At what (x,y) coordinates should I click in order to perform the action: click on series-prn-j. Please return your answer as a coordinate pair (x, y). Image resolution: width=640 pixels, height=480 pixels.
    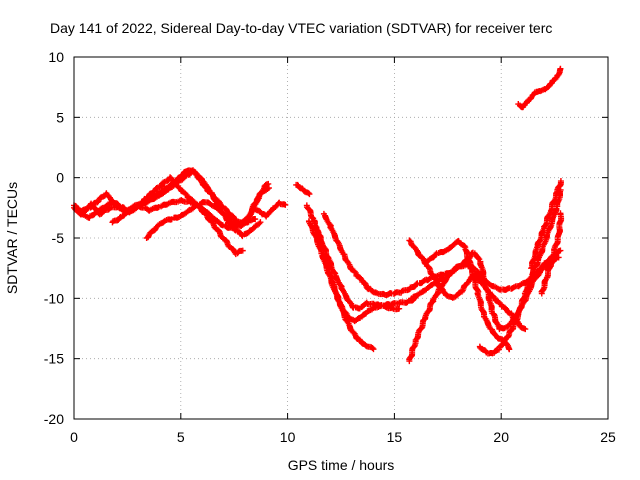
    Looking at the image, I should click on (362, 271).